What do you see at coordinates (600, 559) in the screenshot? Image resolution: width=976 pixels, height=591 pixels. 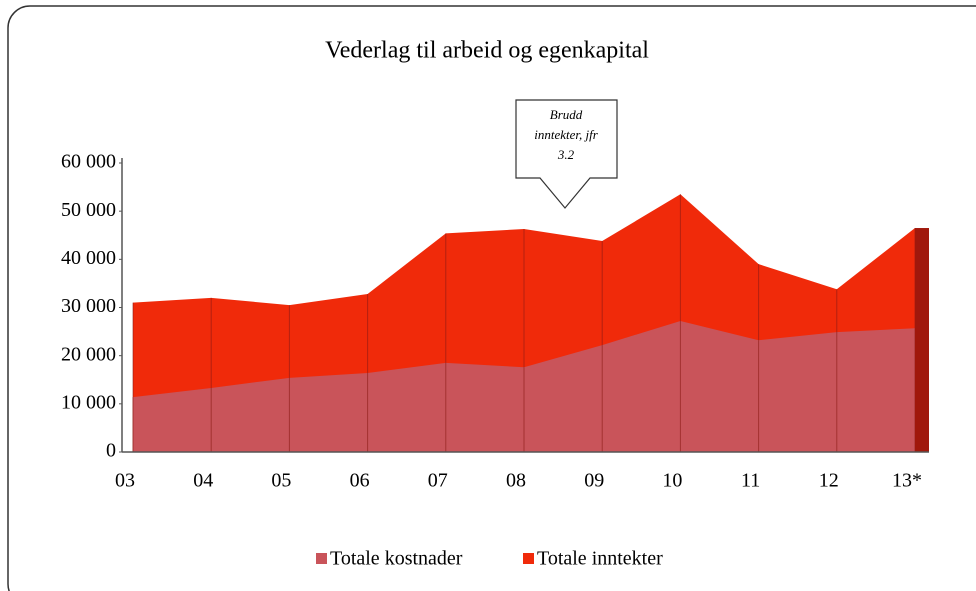 I see `legend-label: Totale inntekter` at bounding box center [600, 559].